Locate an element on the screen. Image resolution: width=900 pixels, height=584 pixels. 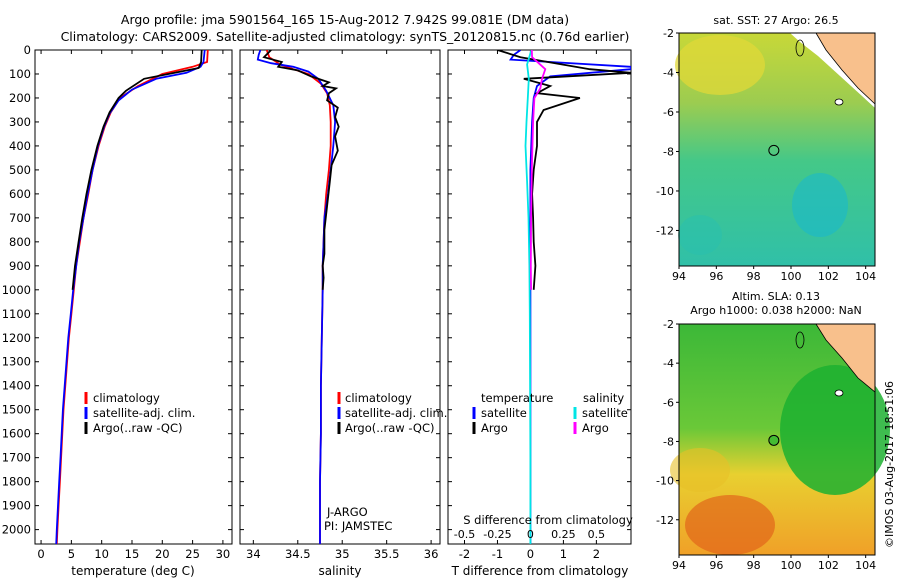
salinity-axis-label: salinity is located at coordinates (339, 571).